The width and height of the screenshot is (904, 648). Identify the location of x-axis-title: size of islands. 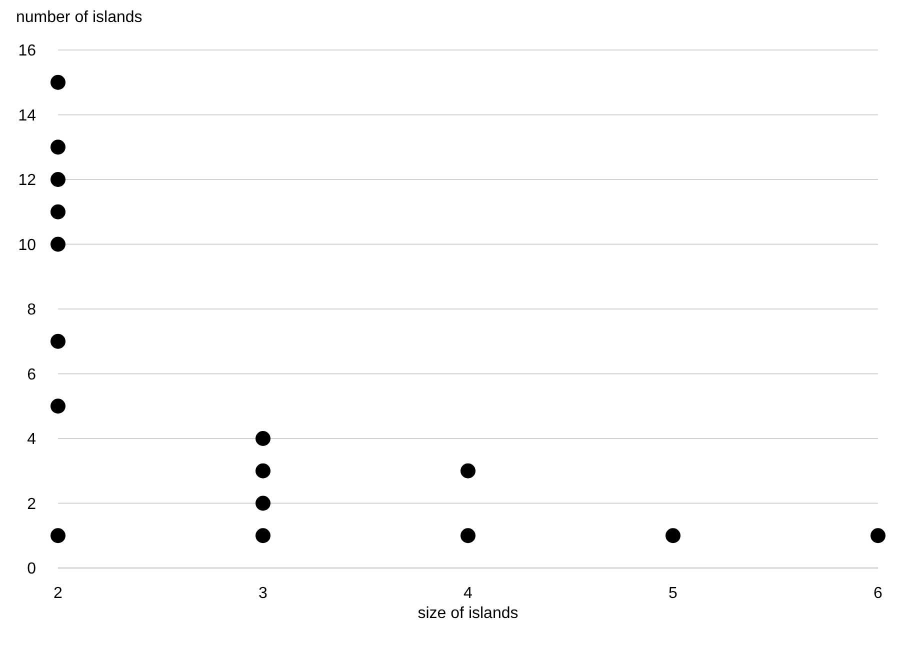
(468, 613).